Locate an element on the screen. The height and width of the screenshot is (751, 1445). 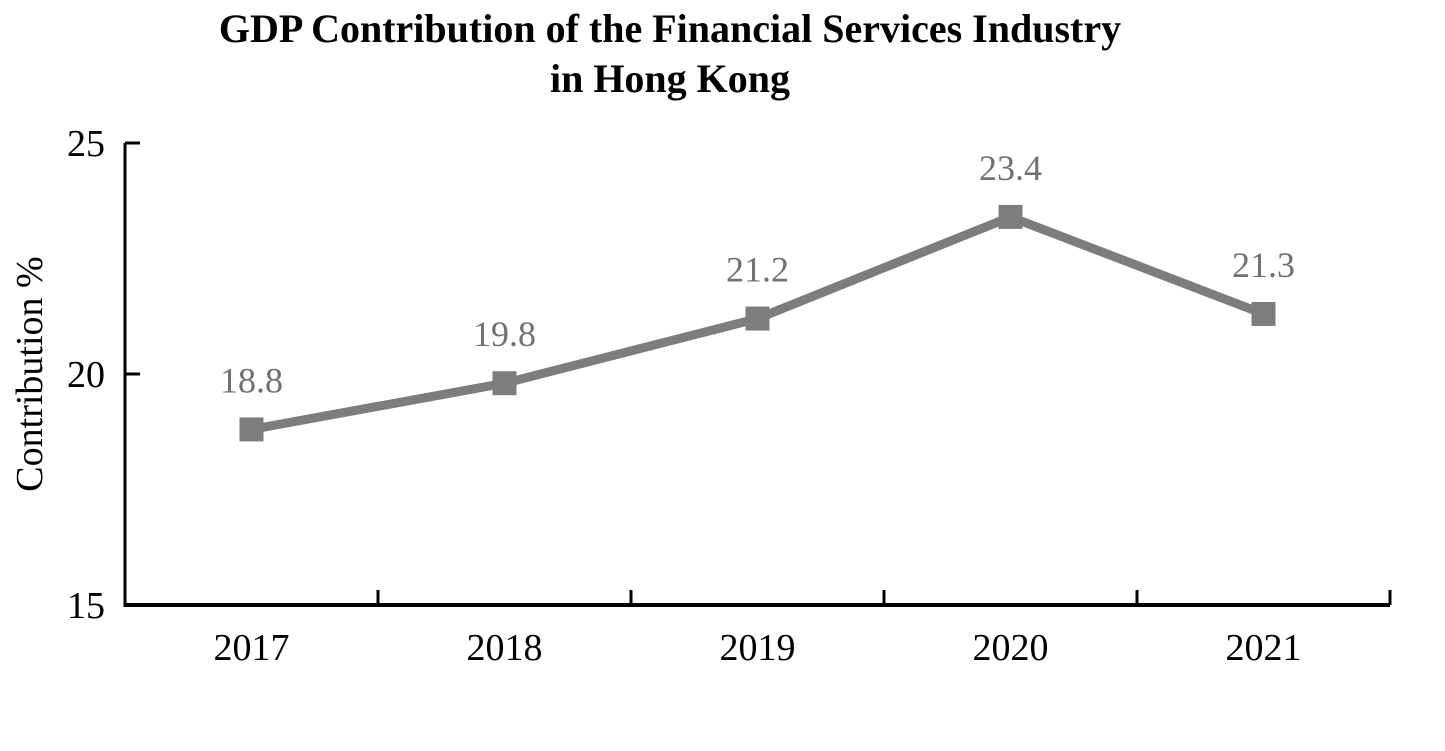
data-label-2020: 23.4 is located at coordinates (1010, 168).